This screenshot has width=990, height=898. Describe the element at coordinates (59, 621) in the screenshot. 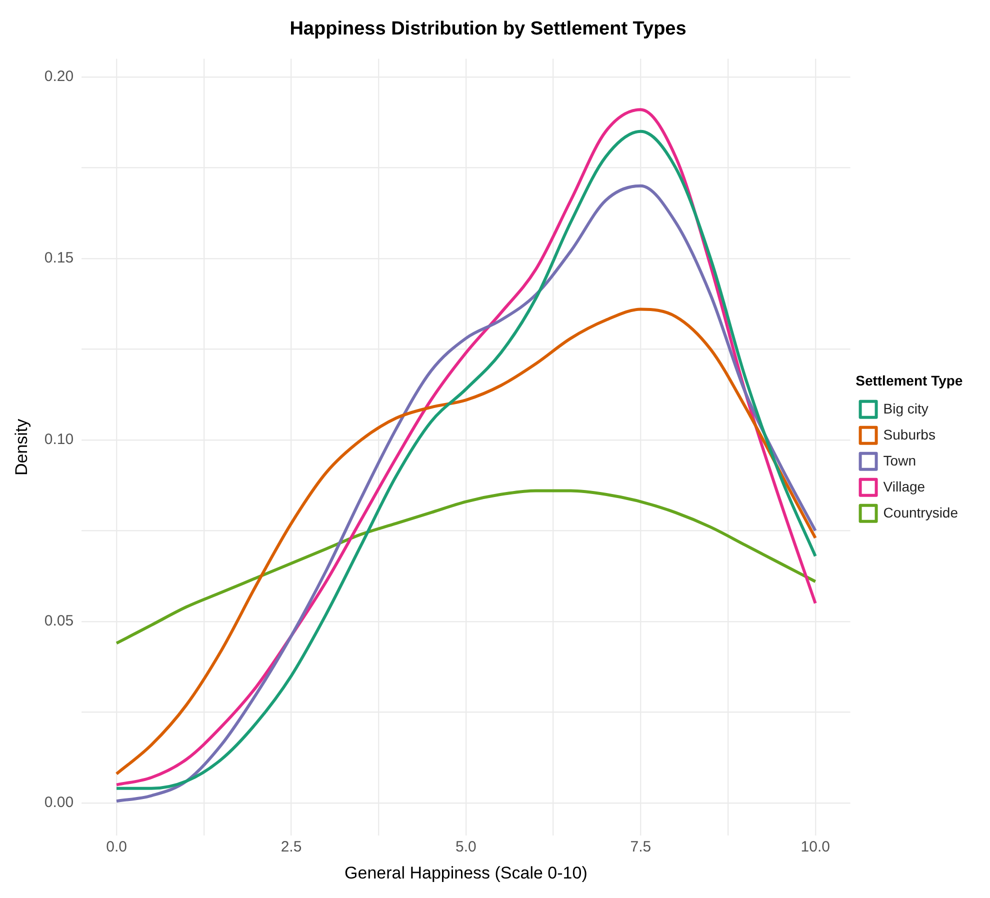

I see `y-tick-label: 0.05` at that location.